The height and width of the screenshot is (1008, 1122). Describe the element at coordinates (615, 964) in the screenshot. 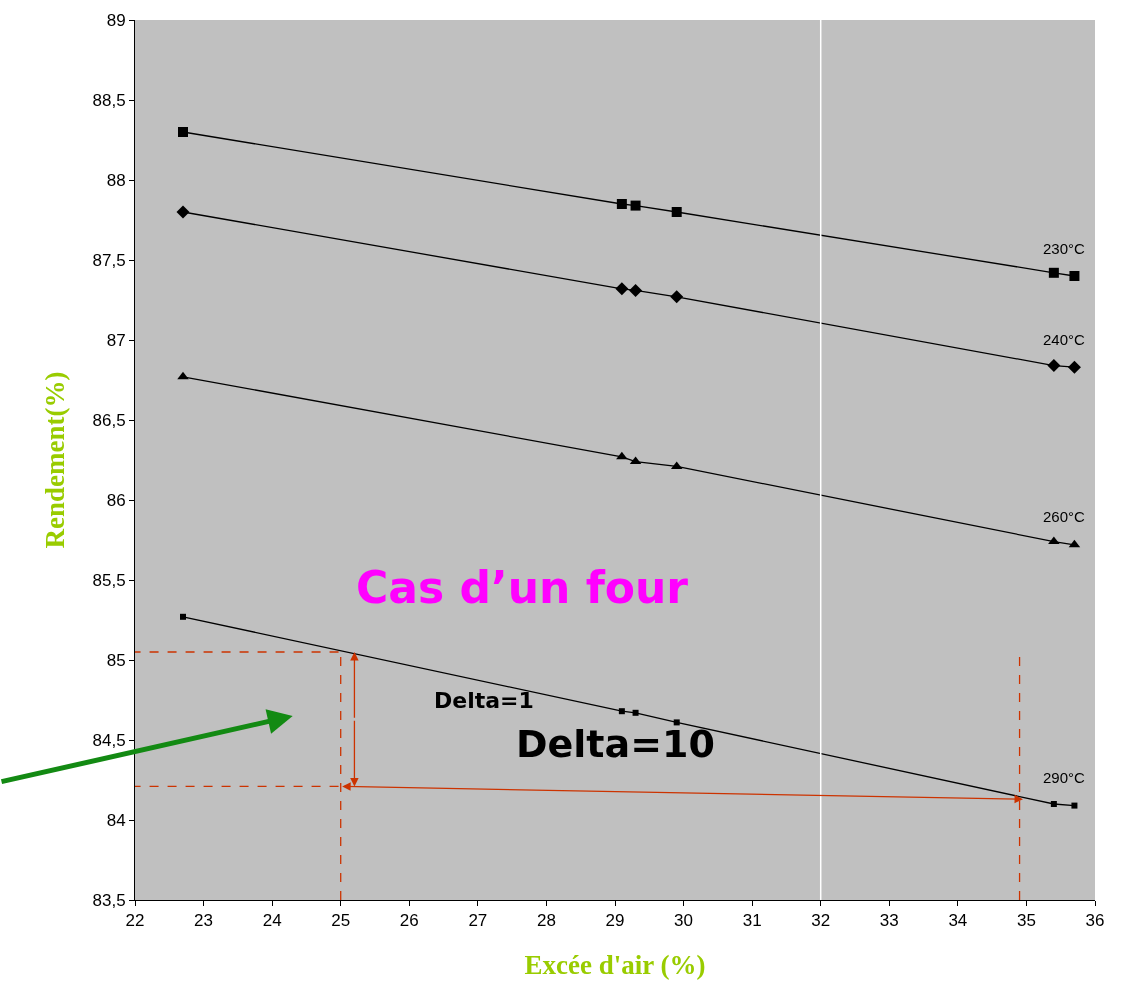

I see `x-axis-title: Excée d'air (%)` at that location.